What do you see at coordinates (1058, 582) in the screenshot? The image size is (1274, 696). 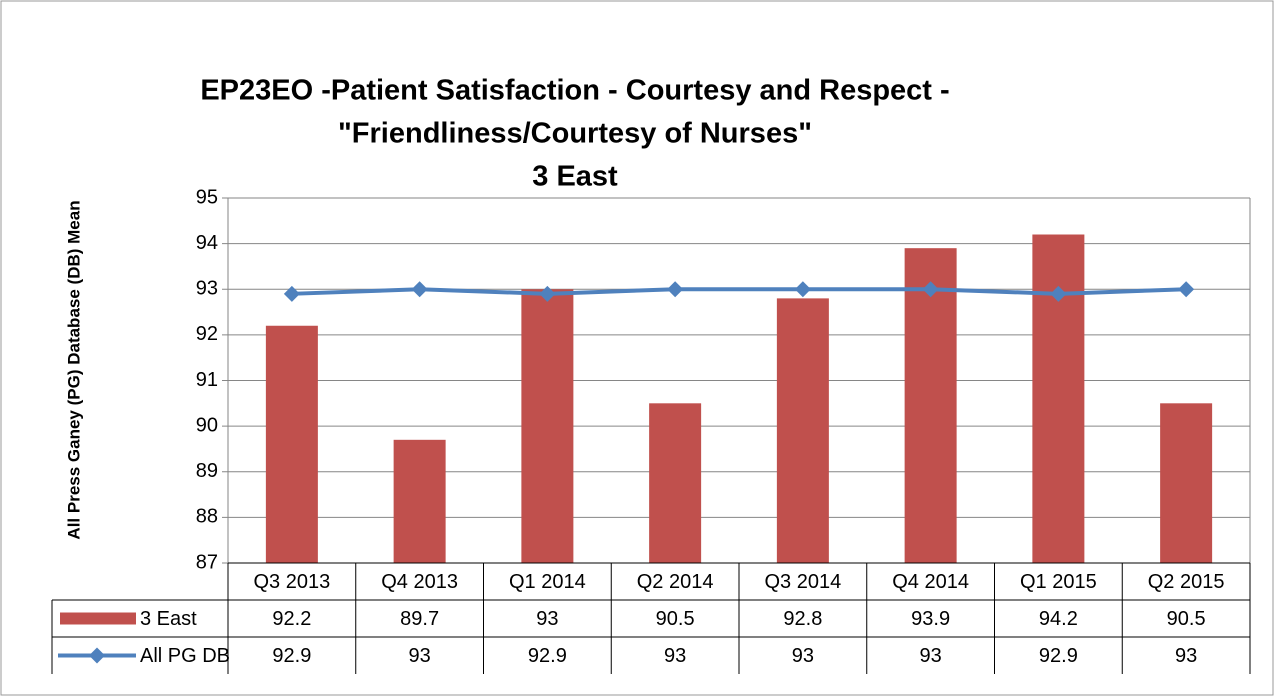 I see `x-tick-label: Q1 2015` at bounding box center [1058, 582].